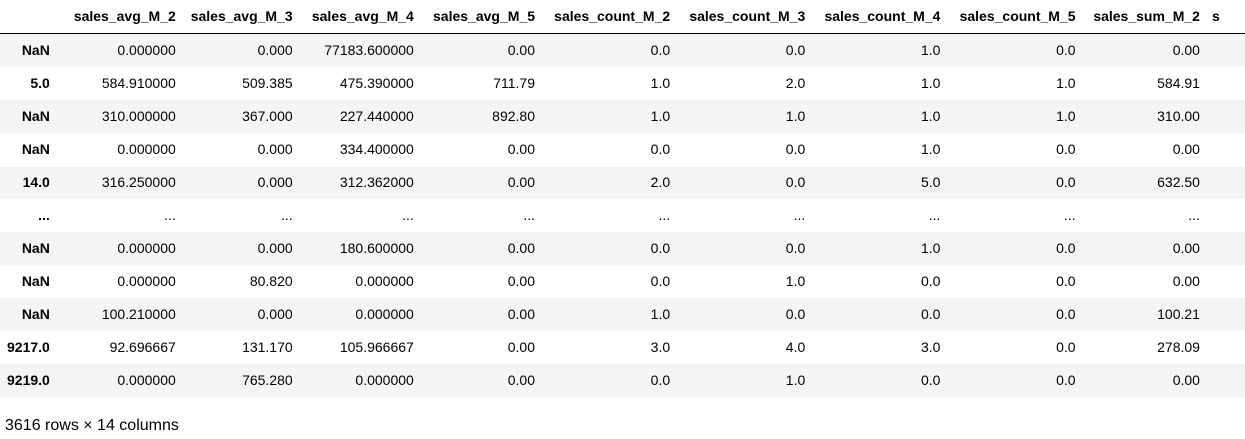 The image size is (1245, 439). I want to click on table-cell: 765.280, so click(242, 380).